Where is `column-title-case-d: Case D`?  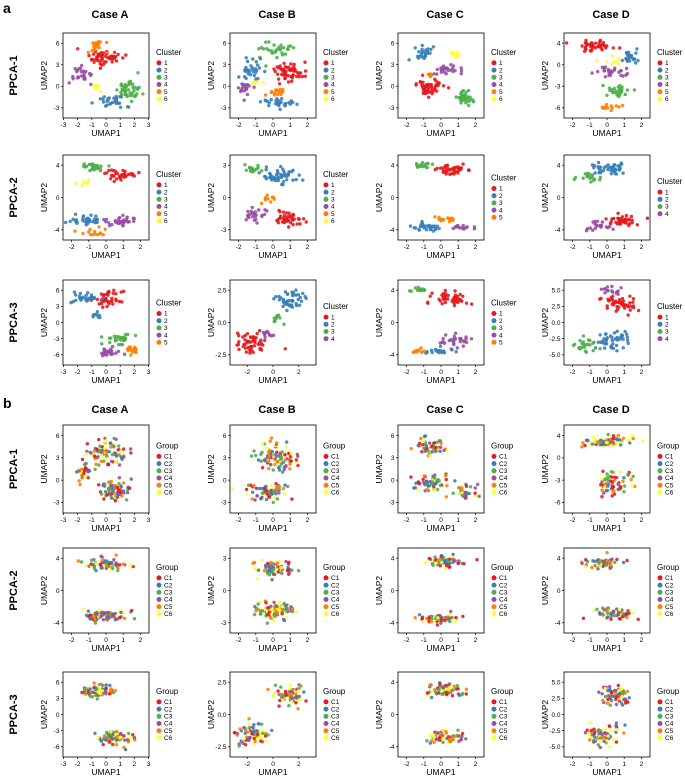
column-title-case-d: Case D is located at coordinates (610, 410).